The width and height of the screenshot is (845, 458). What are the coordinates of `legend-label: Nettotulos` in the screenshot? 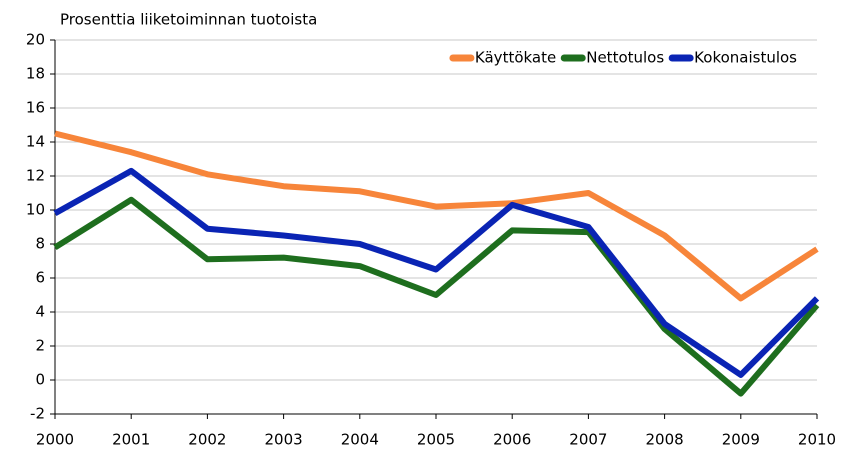 It's located at (625, 58).